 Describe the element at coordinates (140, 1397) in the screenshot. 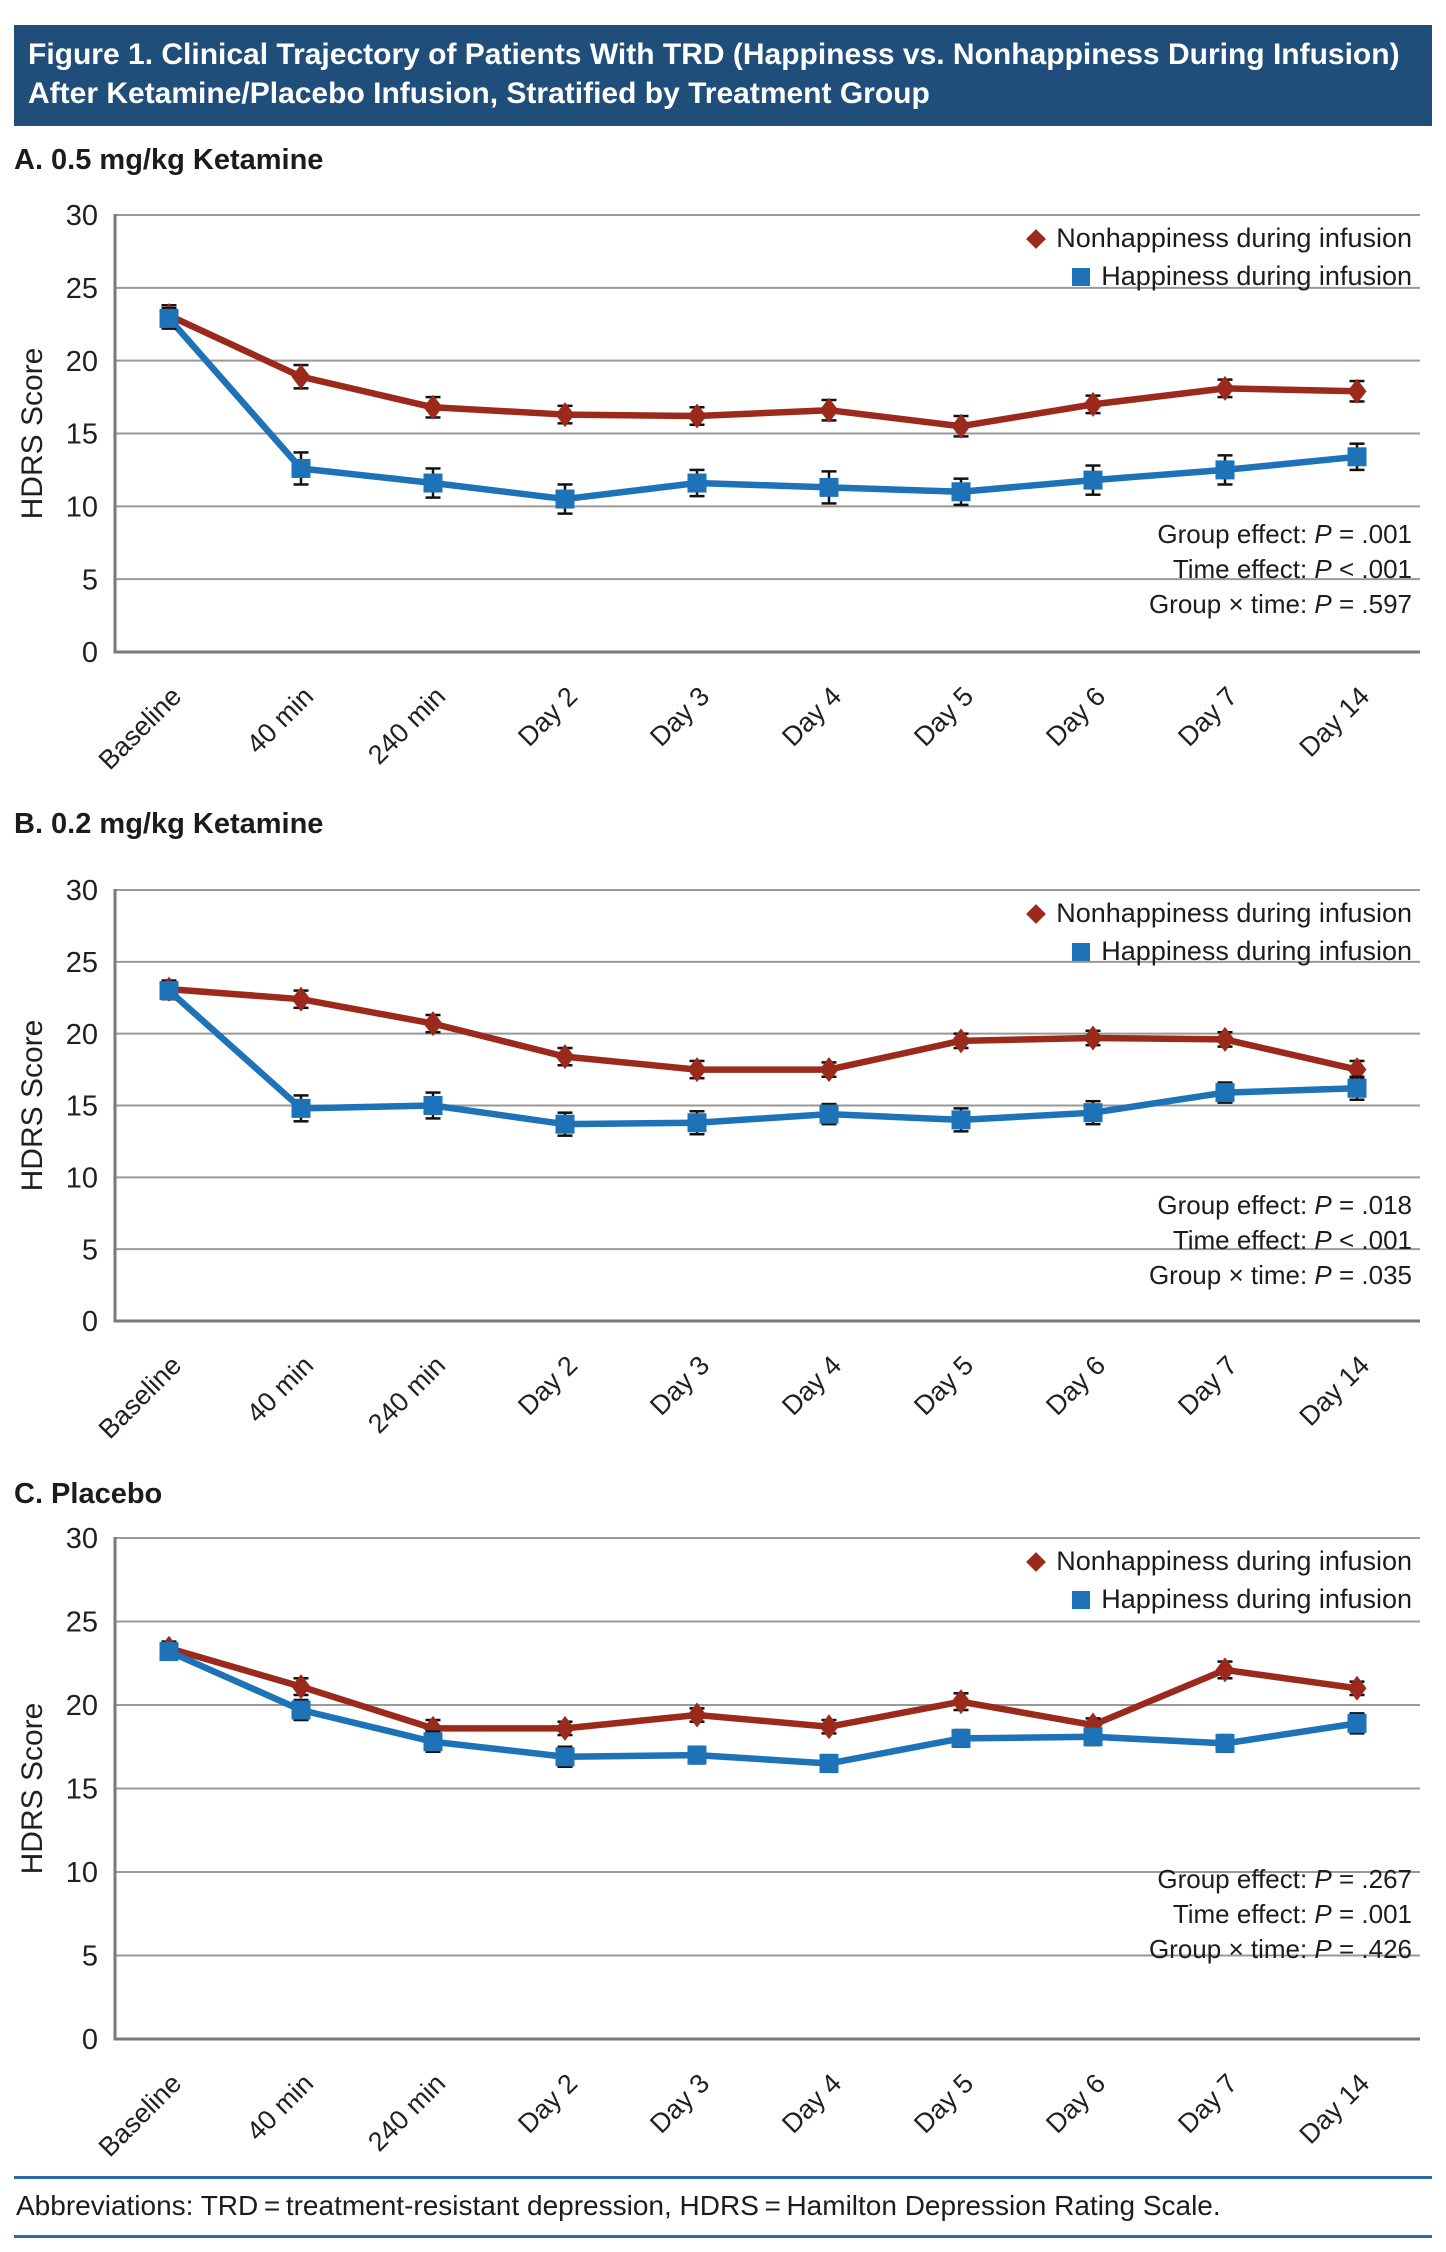

I see `x-tick-label: Baseline` at that location.